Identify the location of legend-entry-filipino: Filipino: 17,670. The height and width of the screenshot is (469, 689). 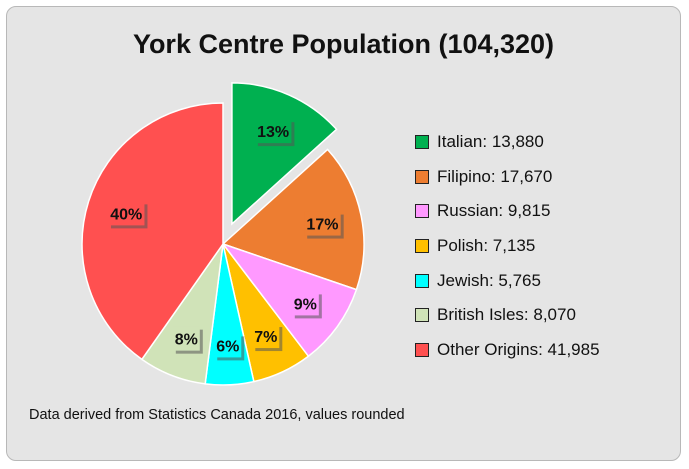
(507, 177).